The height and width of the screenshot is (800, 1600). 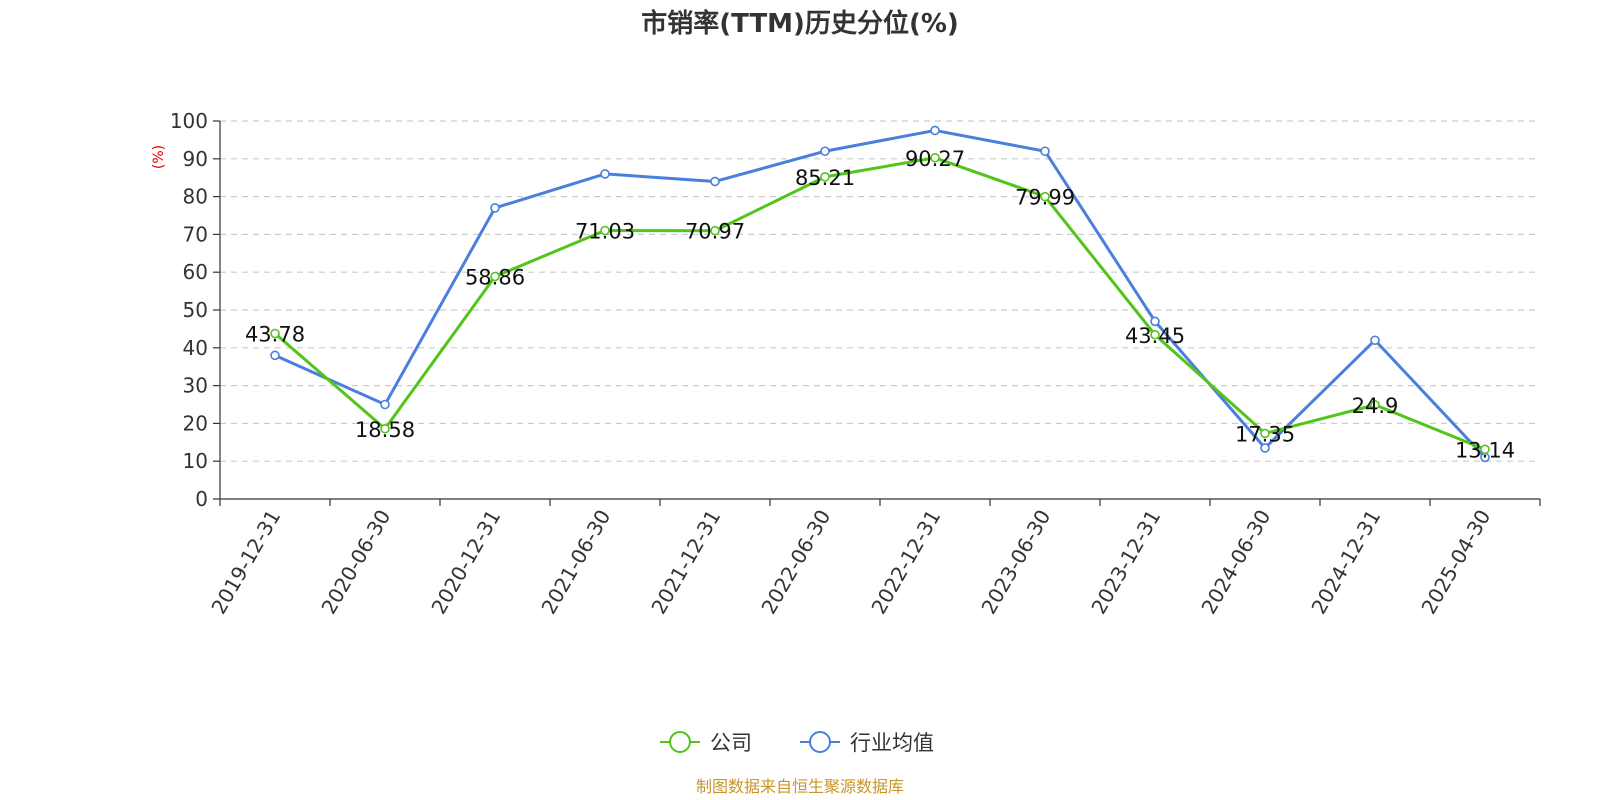 I want to click on data-label: 43.45, so click(x=1155, y=336).